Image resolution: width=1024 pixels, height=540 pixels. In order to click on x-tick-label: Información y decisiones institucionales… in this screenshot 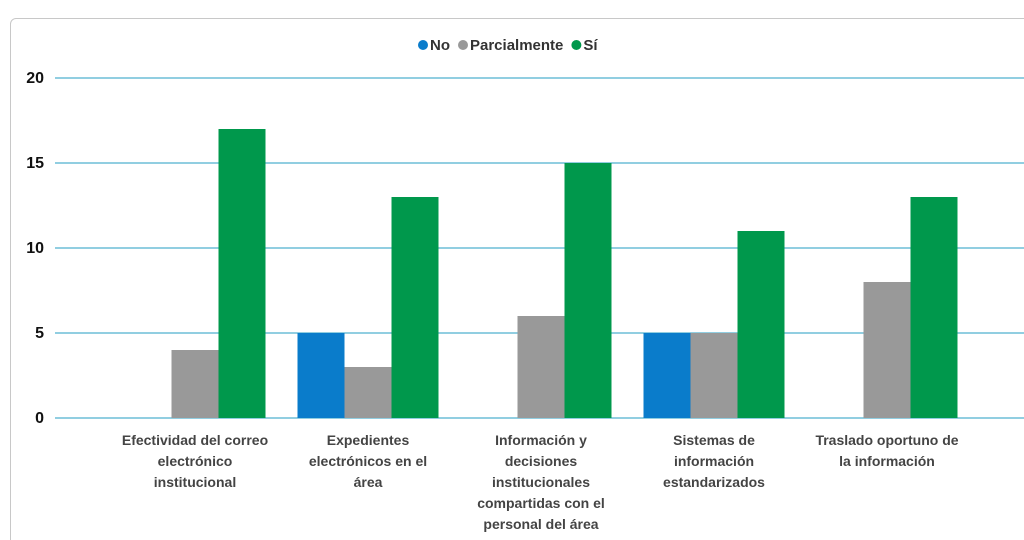, I will do `click(541, 482)`.